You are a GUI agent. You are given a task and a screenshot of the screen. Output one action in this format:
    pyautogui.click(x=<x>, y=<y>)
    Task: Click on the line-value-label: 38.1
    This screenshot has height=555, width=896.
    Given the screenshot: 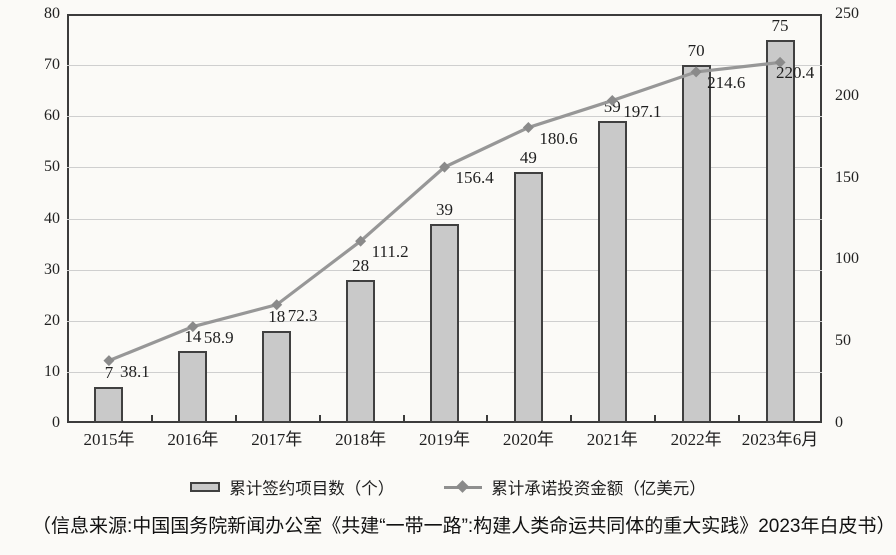 What is the action you would take?
    pyautogui.click(x=134, y=371)
    